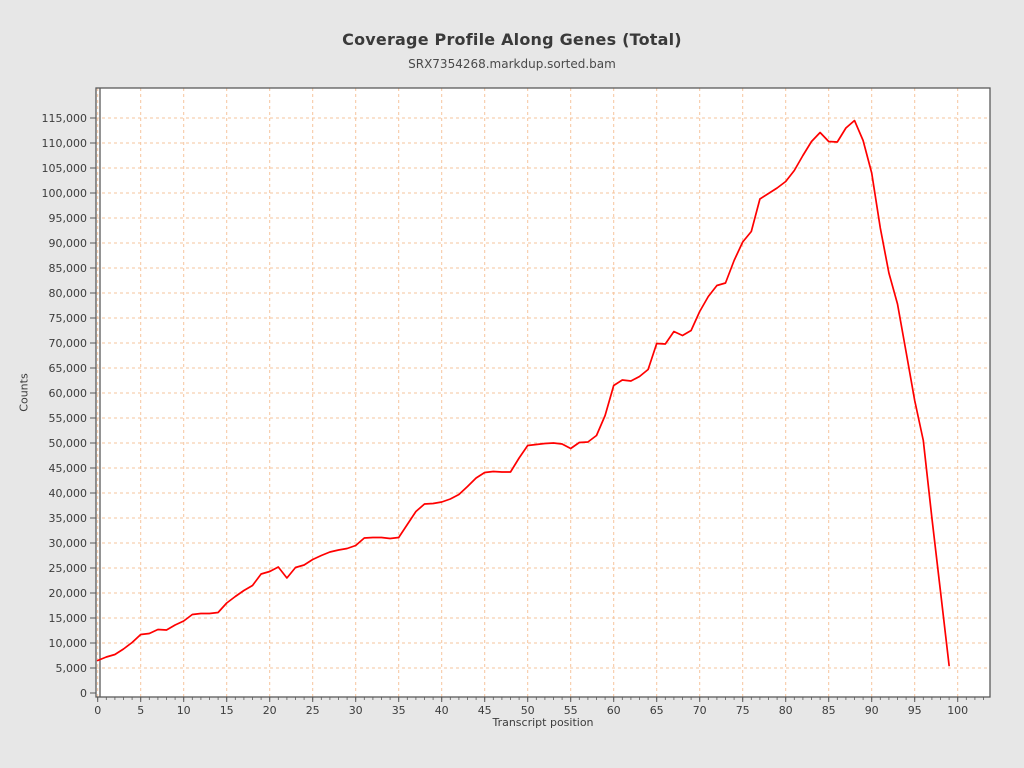 This screenshot has width=1024, height=768. What do you see at coordinates (68, 518) in the screenshot?
I see `svg-text: 35,000` at bounding box center [68, 518].